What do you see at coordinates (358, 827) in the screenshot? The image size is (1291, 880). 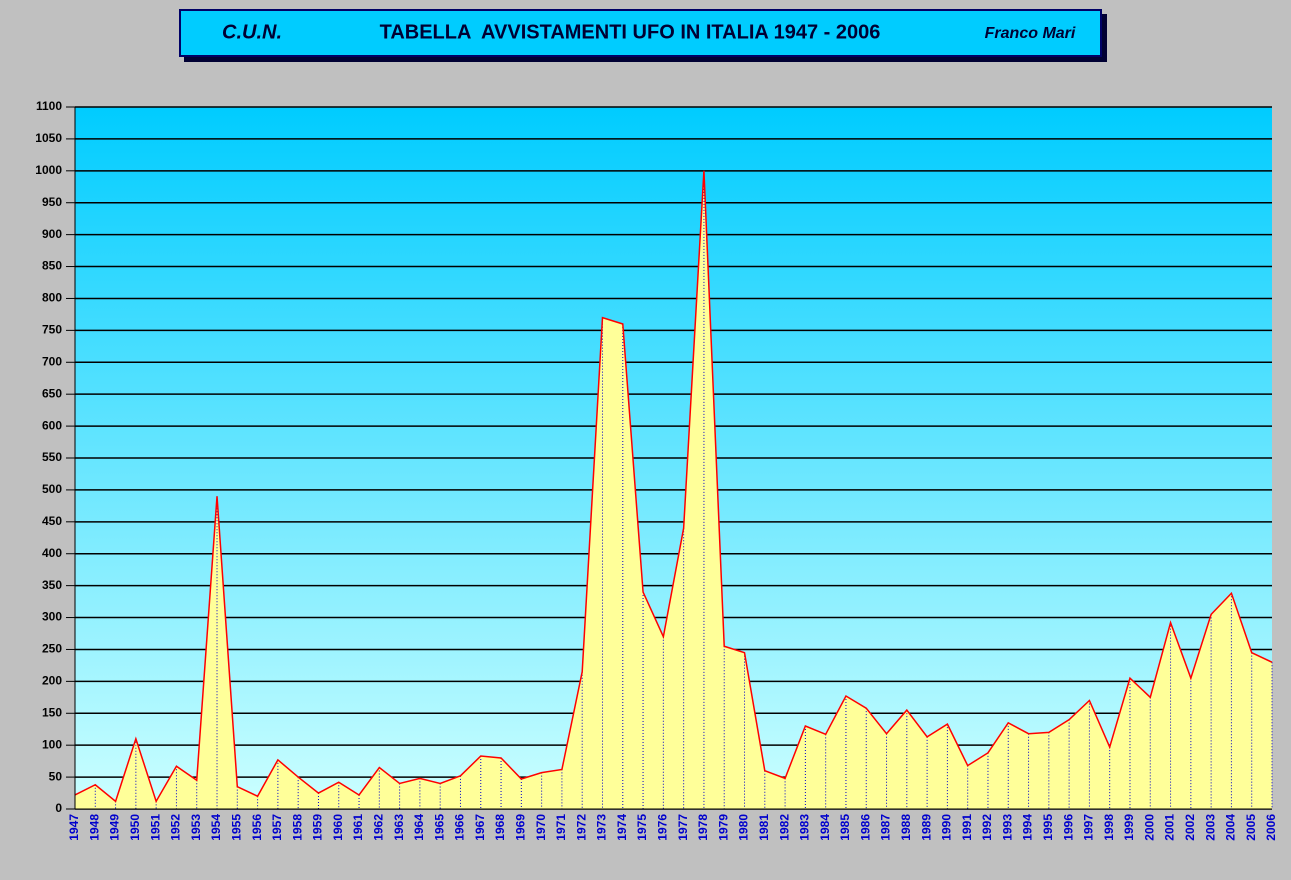 I see `x-tick-label: 1961` at bounding box center [358, 827].